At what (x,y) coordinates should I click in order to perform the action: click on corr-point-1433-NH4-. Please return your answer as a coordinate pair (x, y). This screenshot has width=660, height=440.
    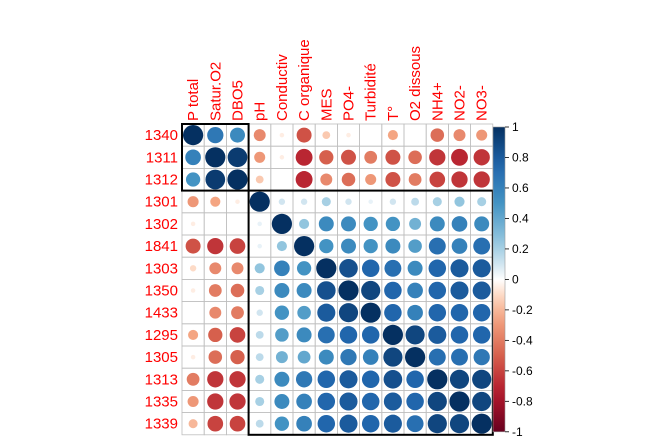
    Looking at the image, I should click on (437, 312).